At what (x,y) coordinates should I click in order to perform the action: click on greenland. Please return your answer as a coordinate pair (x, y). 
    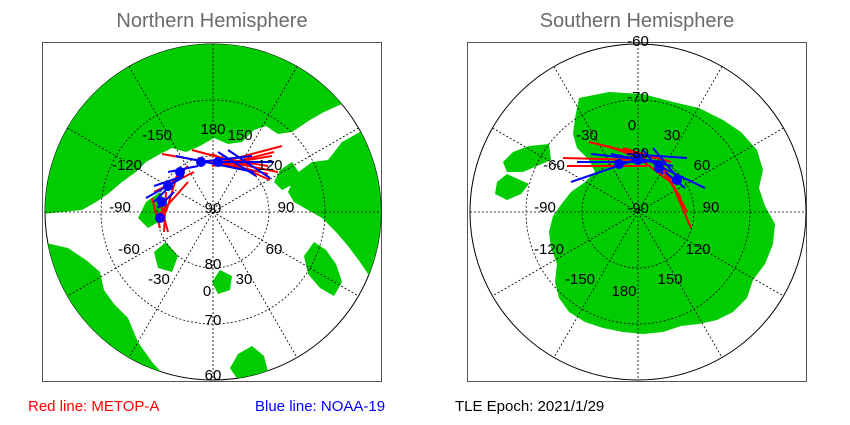
    Looking at the image, I should click on (323, 269).